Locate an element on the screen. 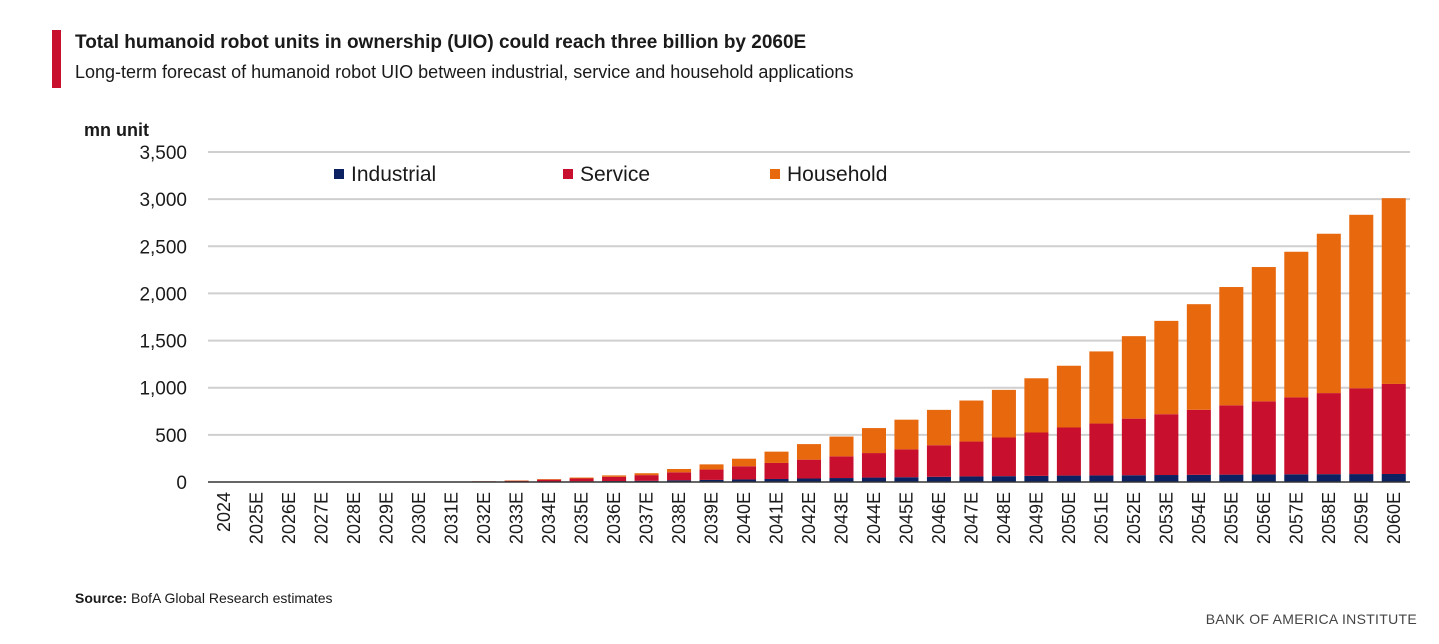 Image resolution: width=1439 pixels, height=644 pixels. bar-household-2039E is located at coordinates (711, 467).